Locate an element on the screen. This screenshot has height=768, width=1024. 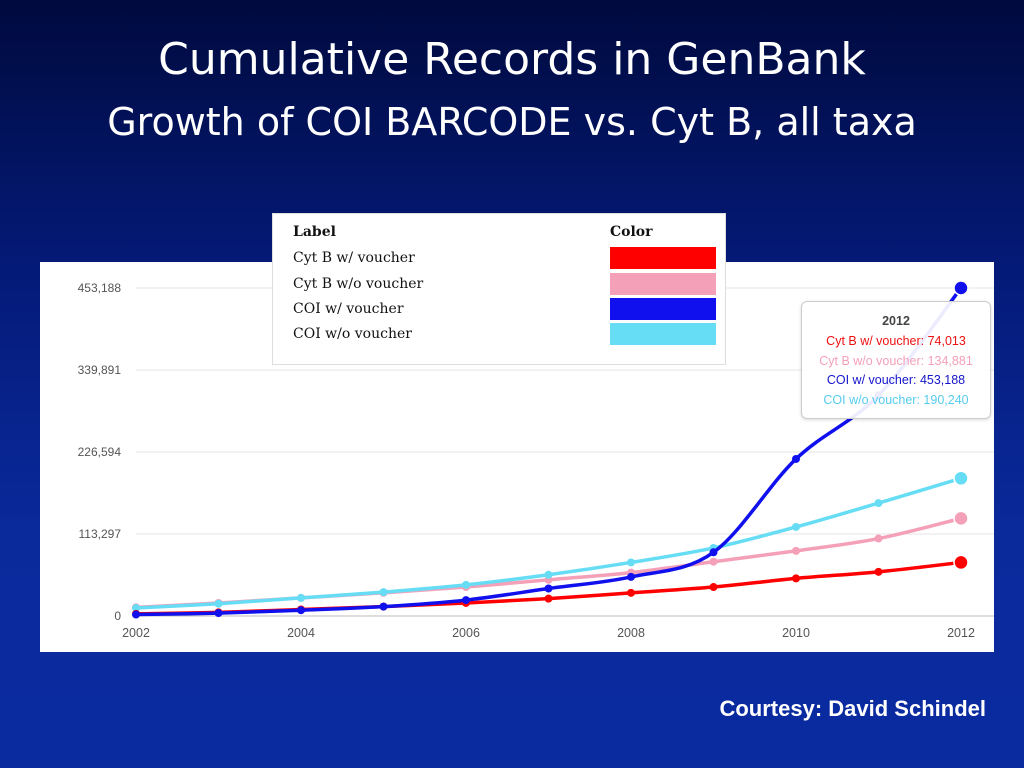
y-tick-label: 226,594 is located at coordinates (100, 452).